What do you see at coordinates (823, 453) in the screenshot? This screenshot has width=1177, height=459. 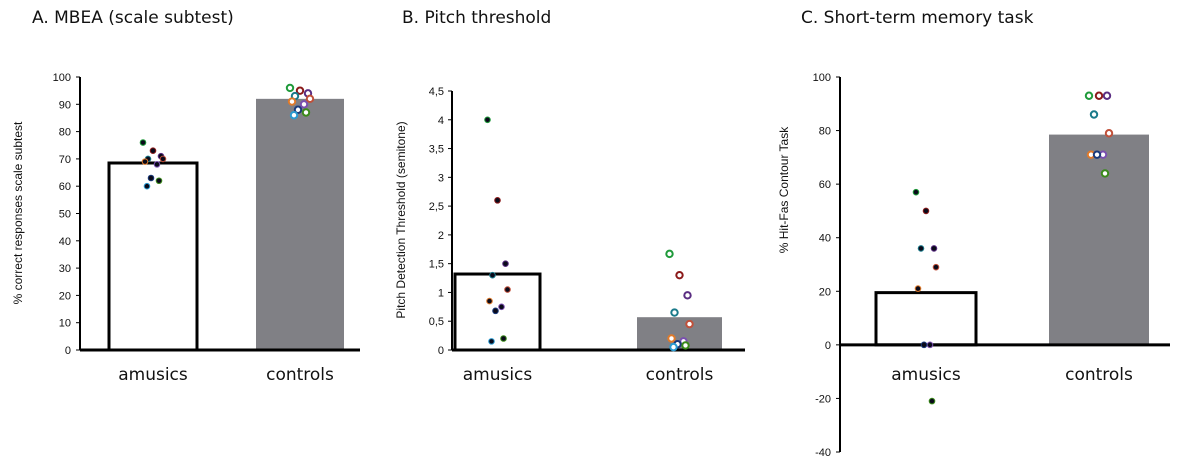 I see `y-tick-label: -40` at bounding box center [823, 453].